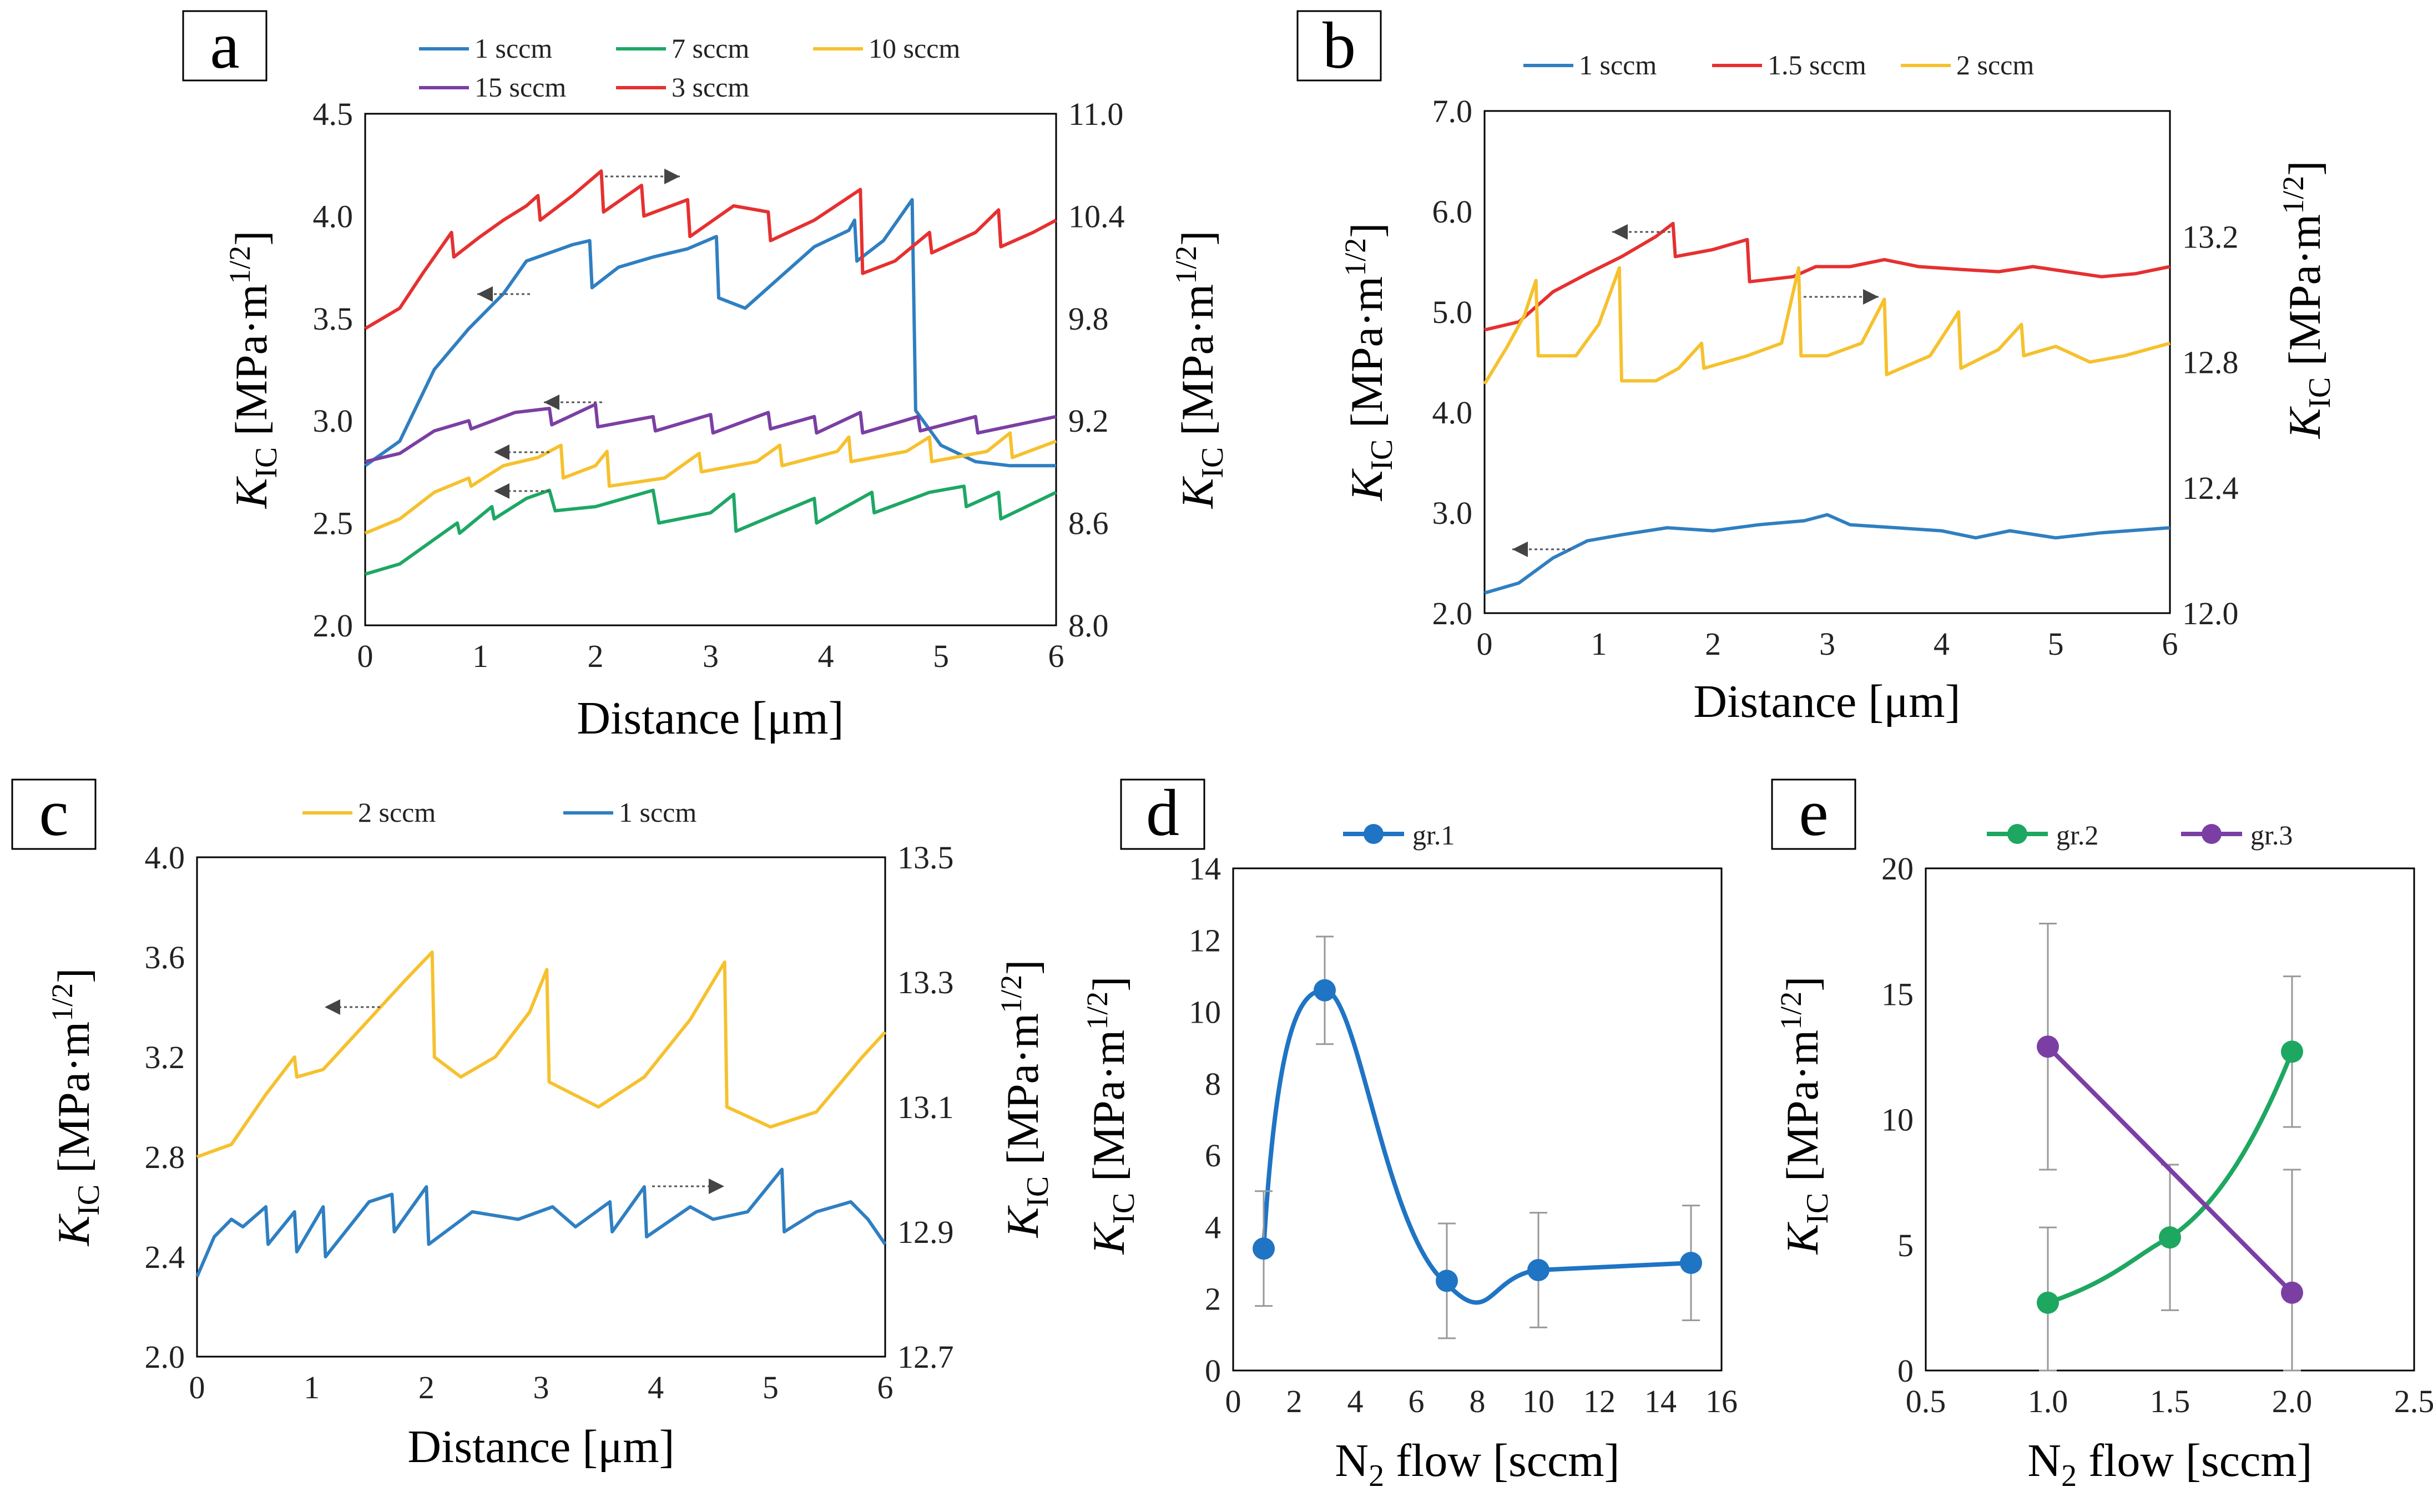 The height and width of the screenshot is (1512, 2433). Describe the element at coordinates (1056, 656) in the screenshot. I see `a-xtick-label: 6` at that location.